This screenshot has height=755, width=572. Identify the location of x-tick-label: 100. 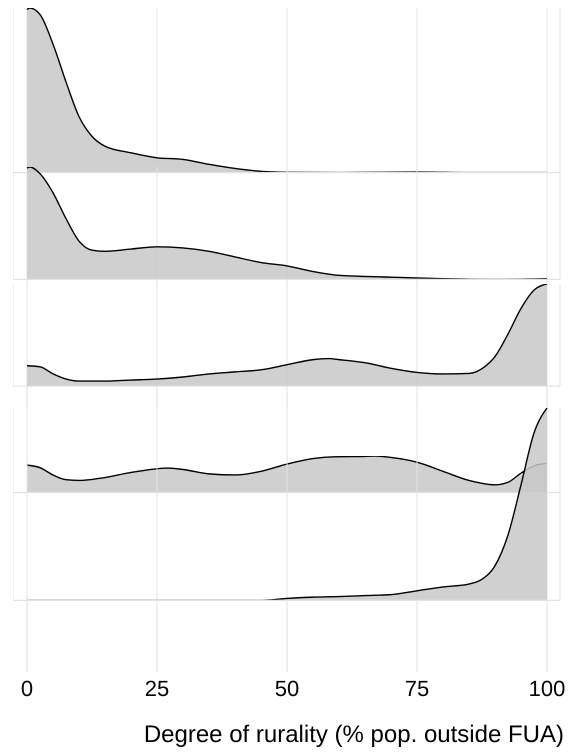
(547, 688).